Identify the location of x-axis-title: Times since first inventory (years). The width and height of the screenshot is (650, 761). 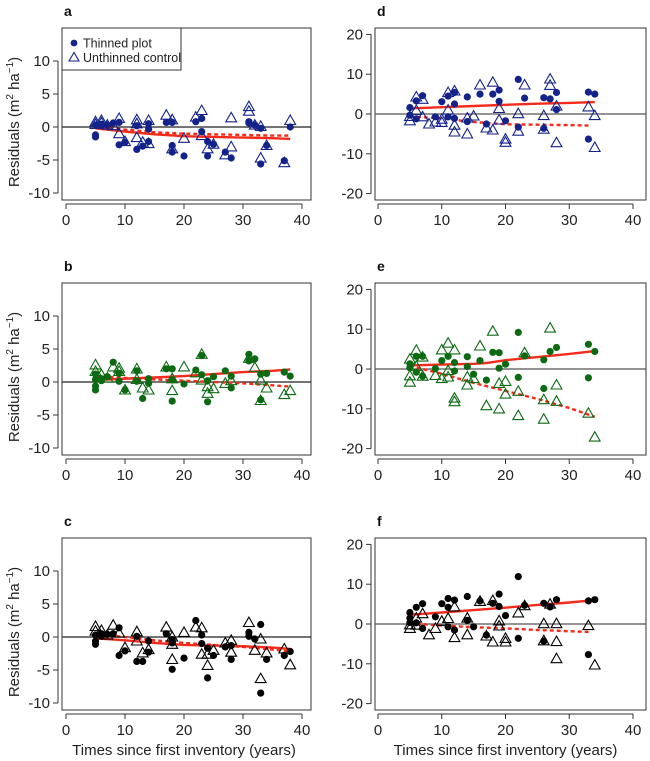
(506, 750).